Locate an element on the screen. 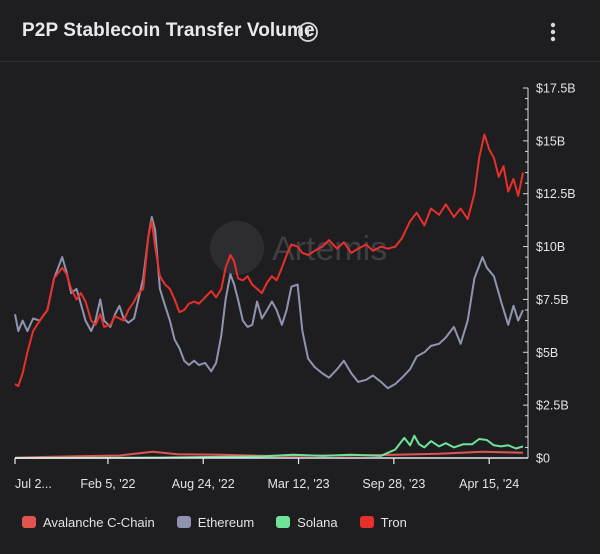 The width and height of the screenshot is (600, 554). y-tick-label: $10B is located at coordinates (550, 247).